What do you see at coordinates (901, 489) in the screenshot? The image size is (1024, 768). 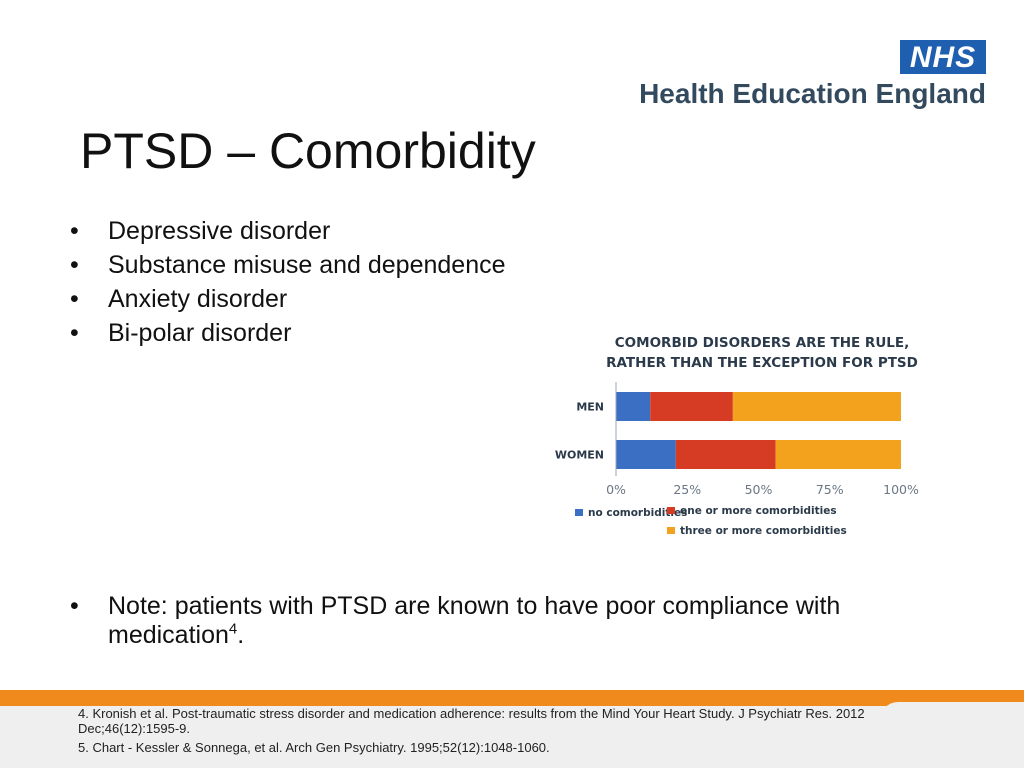 I see `x-tick-label: 100%` at bounding box center [901, 489].